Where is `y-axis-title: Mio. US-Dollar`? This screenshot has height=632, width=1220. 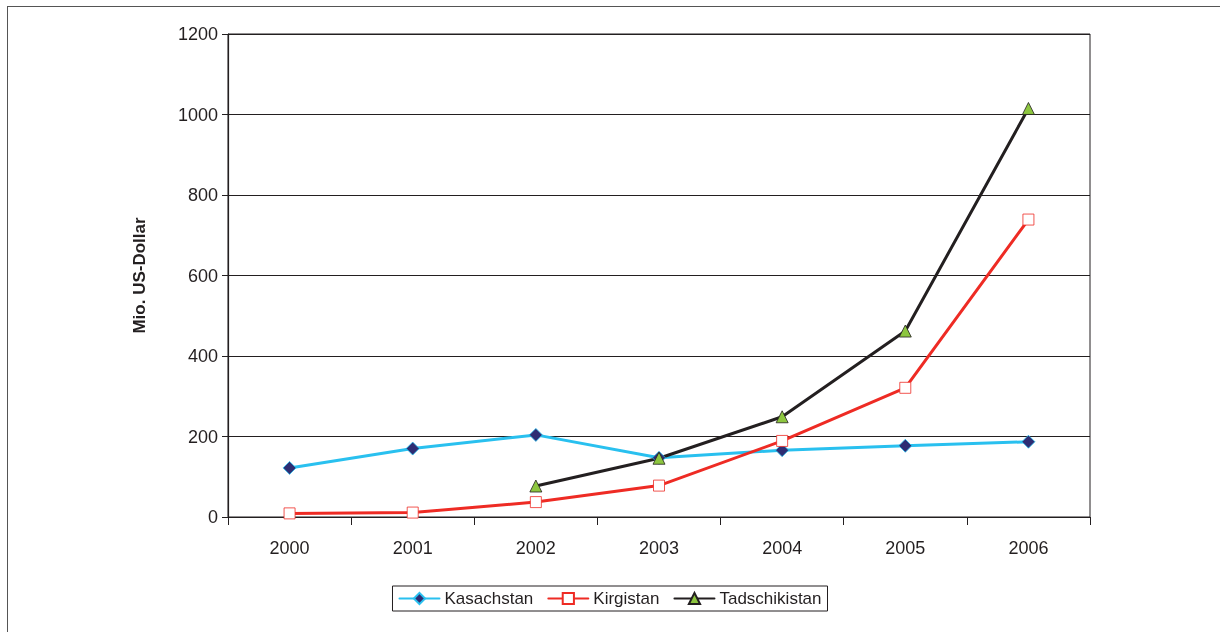
y-axis-title: Mio. US-Dollar is located at coordinates (139, 275).